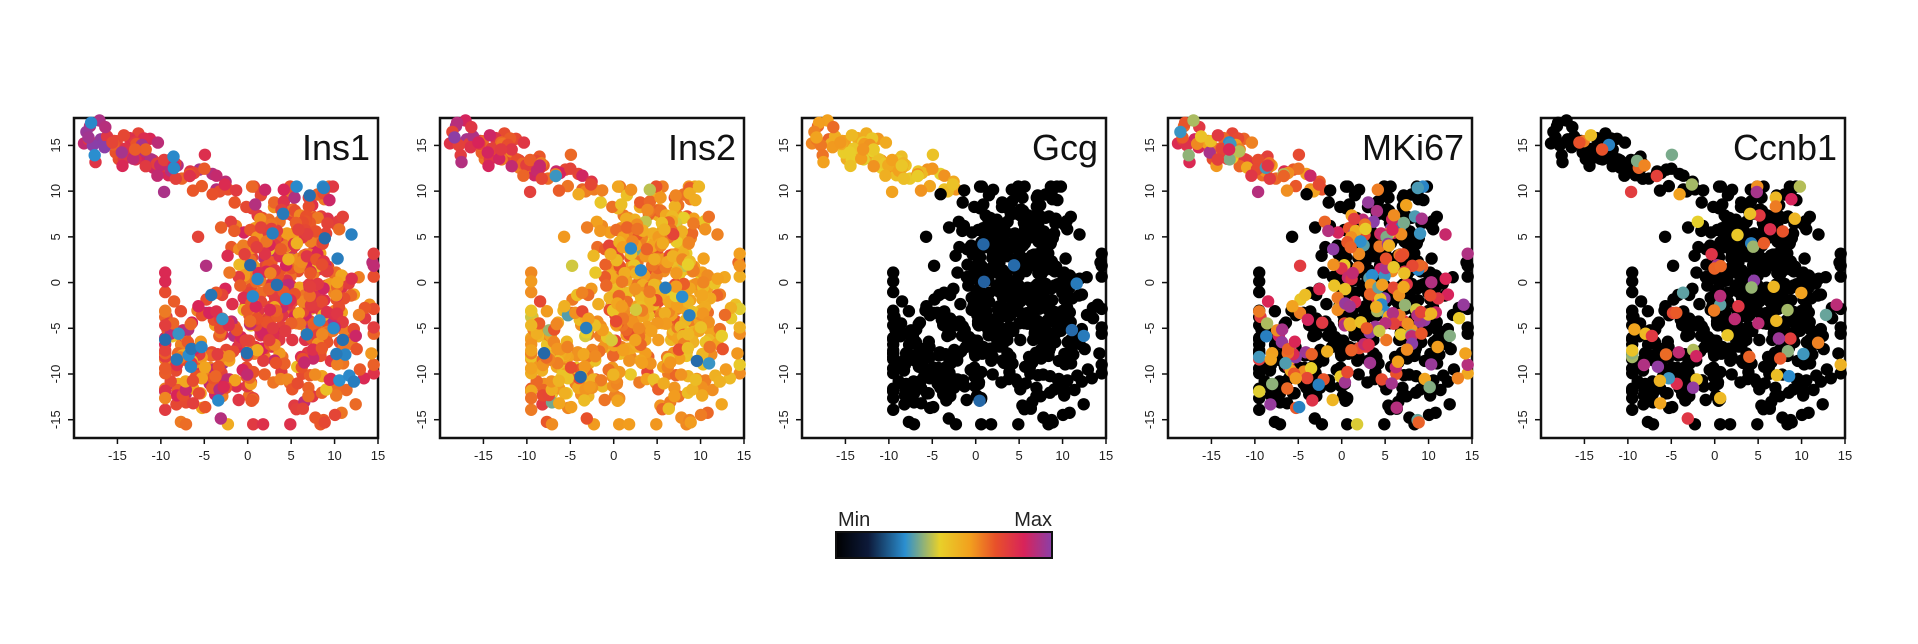 Image resolution: width=1918 pixels, height=644 pixels. What do you see at coordinates (783, 191) in the screenshot?
I see `y-tick-label: 10` at bounding box center [783, 191].